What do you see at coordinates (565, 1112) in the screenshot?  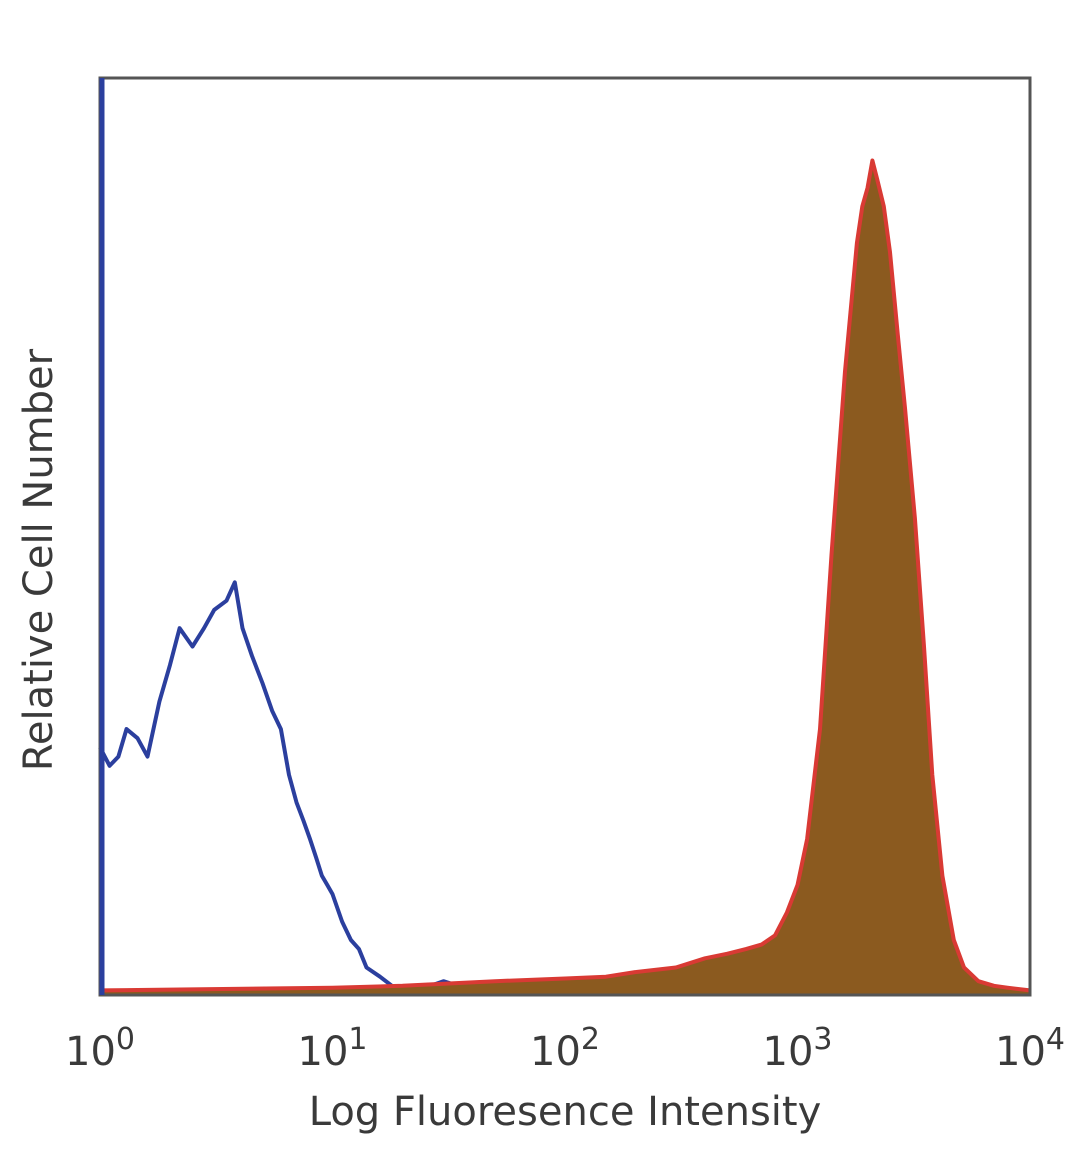 I see `x-axis-label: Log Fluoresence Intensity` at bounding box center [565, 1112].